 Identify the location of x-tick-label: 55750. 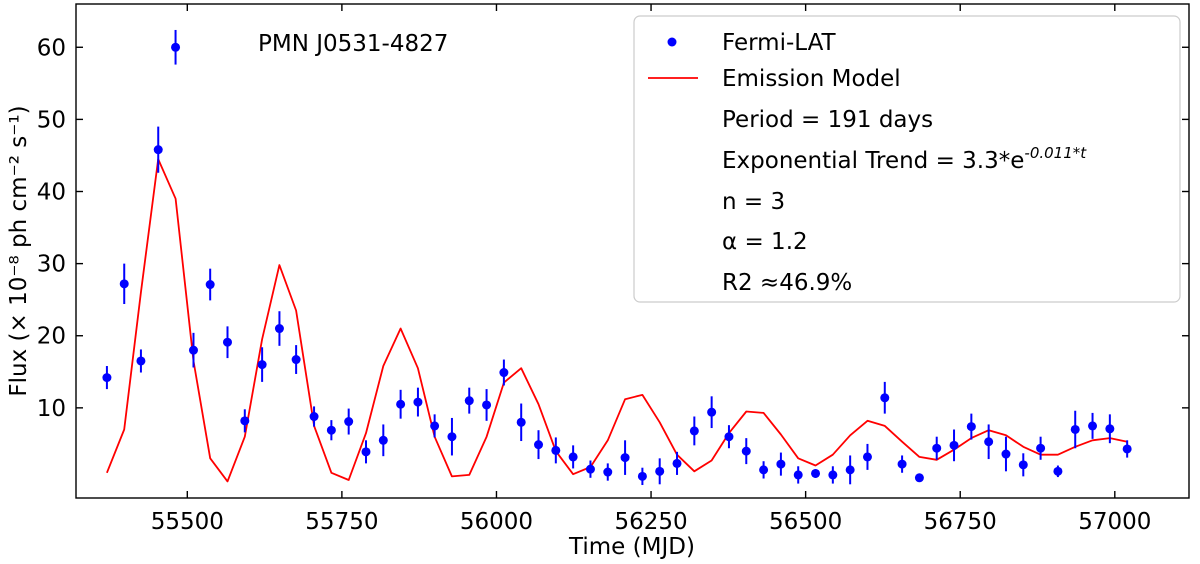
(341, 522).